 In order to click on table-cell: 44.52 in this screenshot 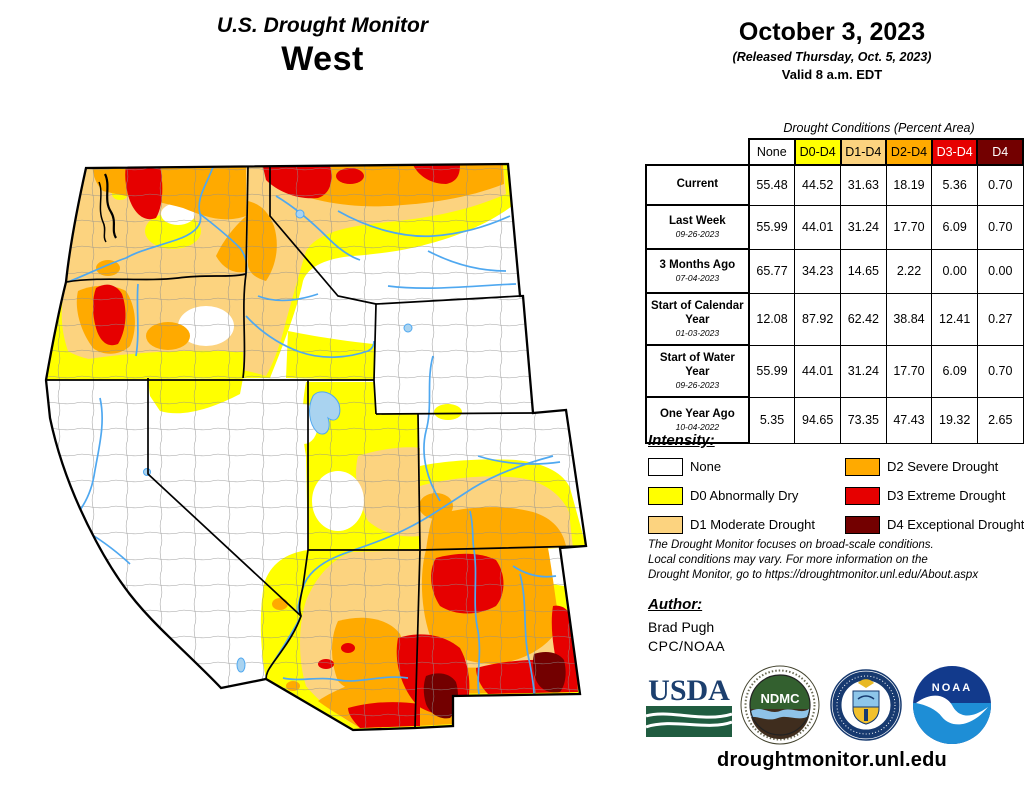, I will do `click(817, 185)`.